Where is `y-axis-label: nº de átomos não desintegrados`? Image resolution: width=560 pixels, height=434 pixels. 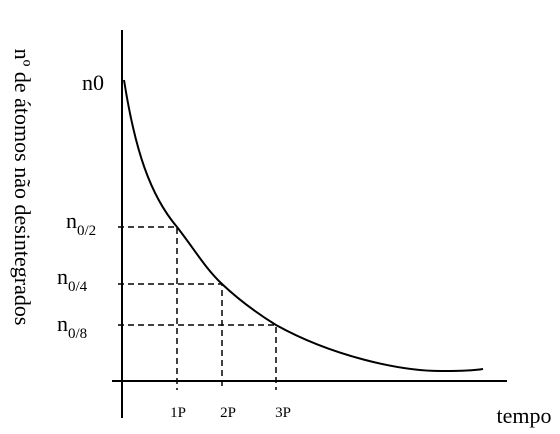 y-axis-label: nº de átomos não desintegrados is located at coordinates (22, 187).